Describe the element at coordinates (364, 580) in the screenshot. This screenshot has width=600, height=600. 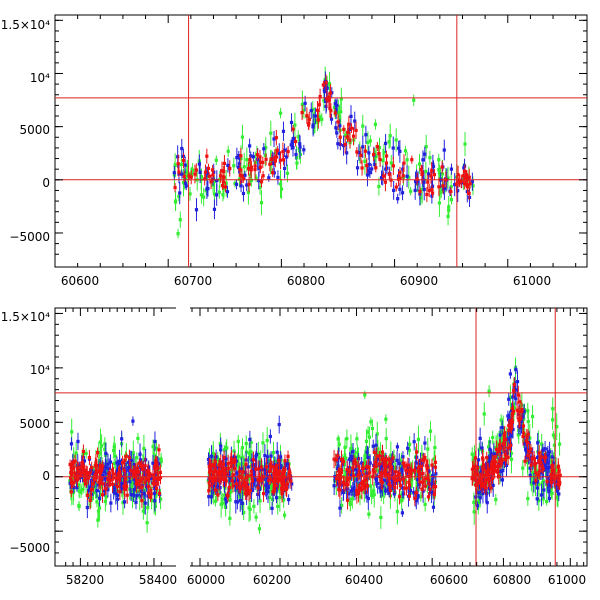
I see `bottom-xtick-label: 60400` at that location.